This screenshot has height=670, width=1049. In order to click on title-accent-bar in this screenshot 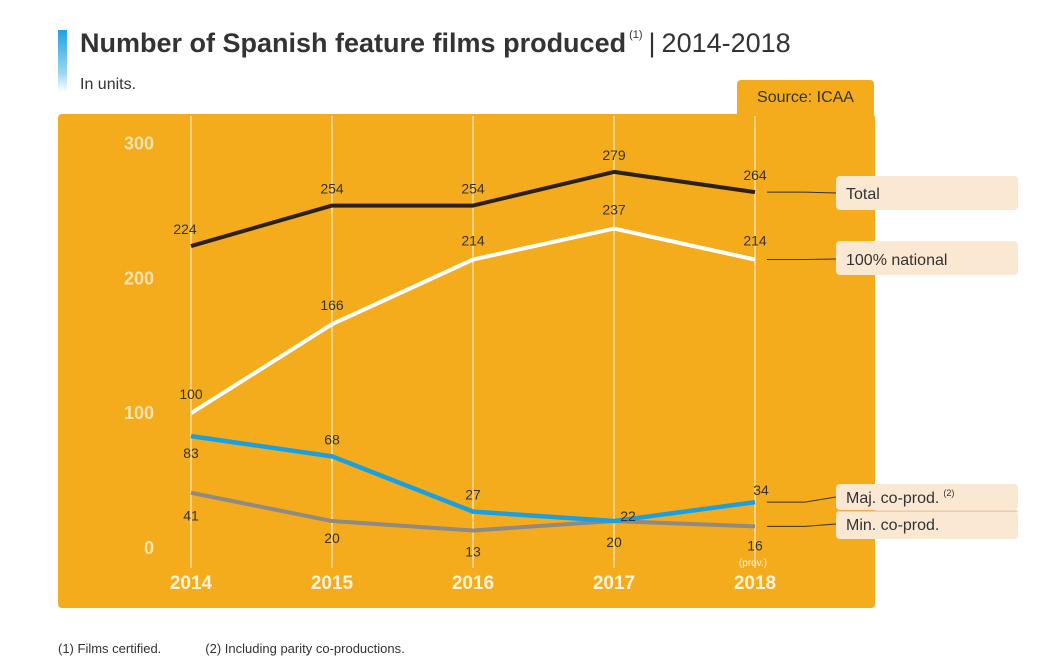, I will do `click(62, 61)`.